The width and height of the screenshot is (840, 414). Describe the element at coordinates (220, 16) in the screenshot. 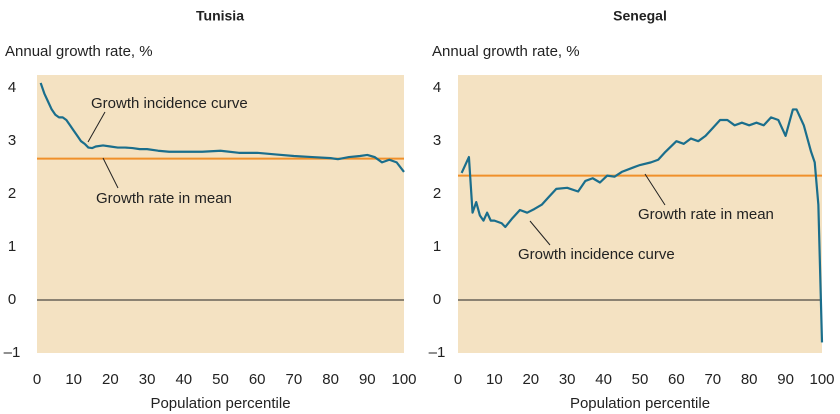

I see `chart-title: Tunisia` at that location.